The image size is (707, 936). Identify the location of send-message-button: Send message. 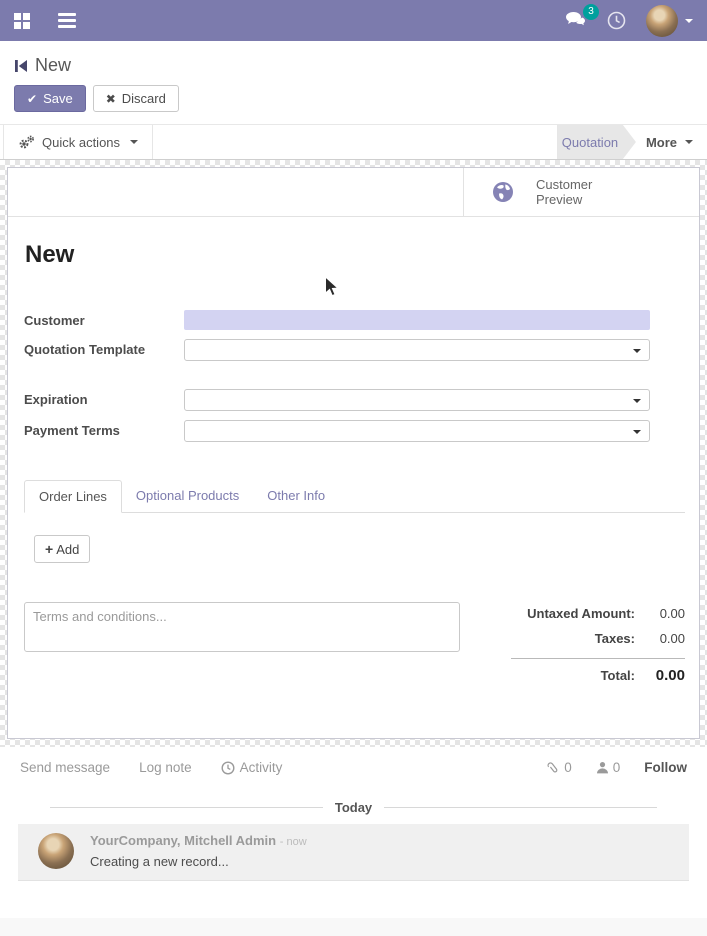
(65, 767).